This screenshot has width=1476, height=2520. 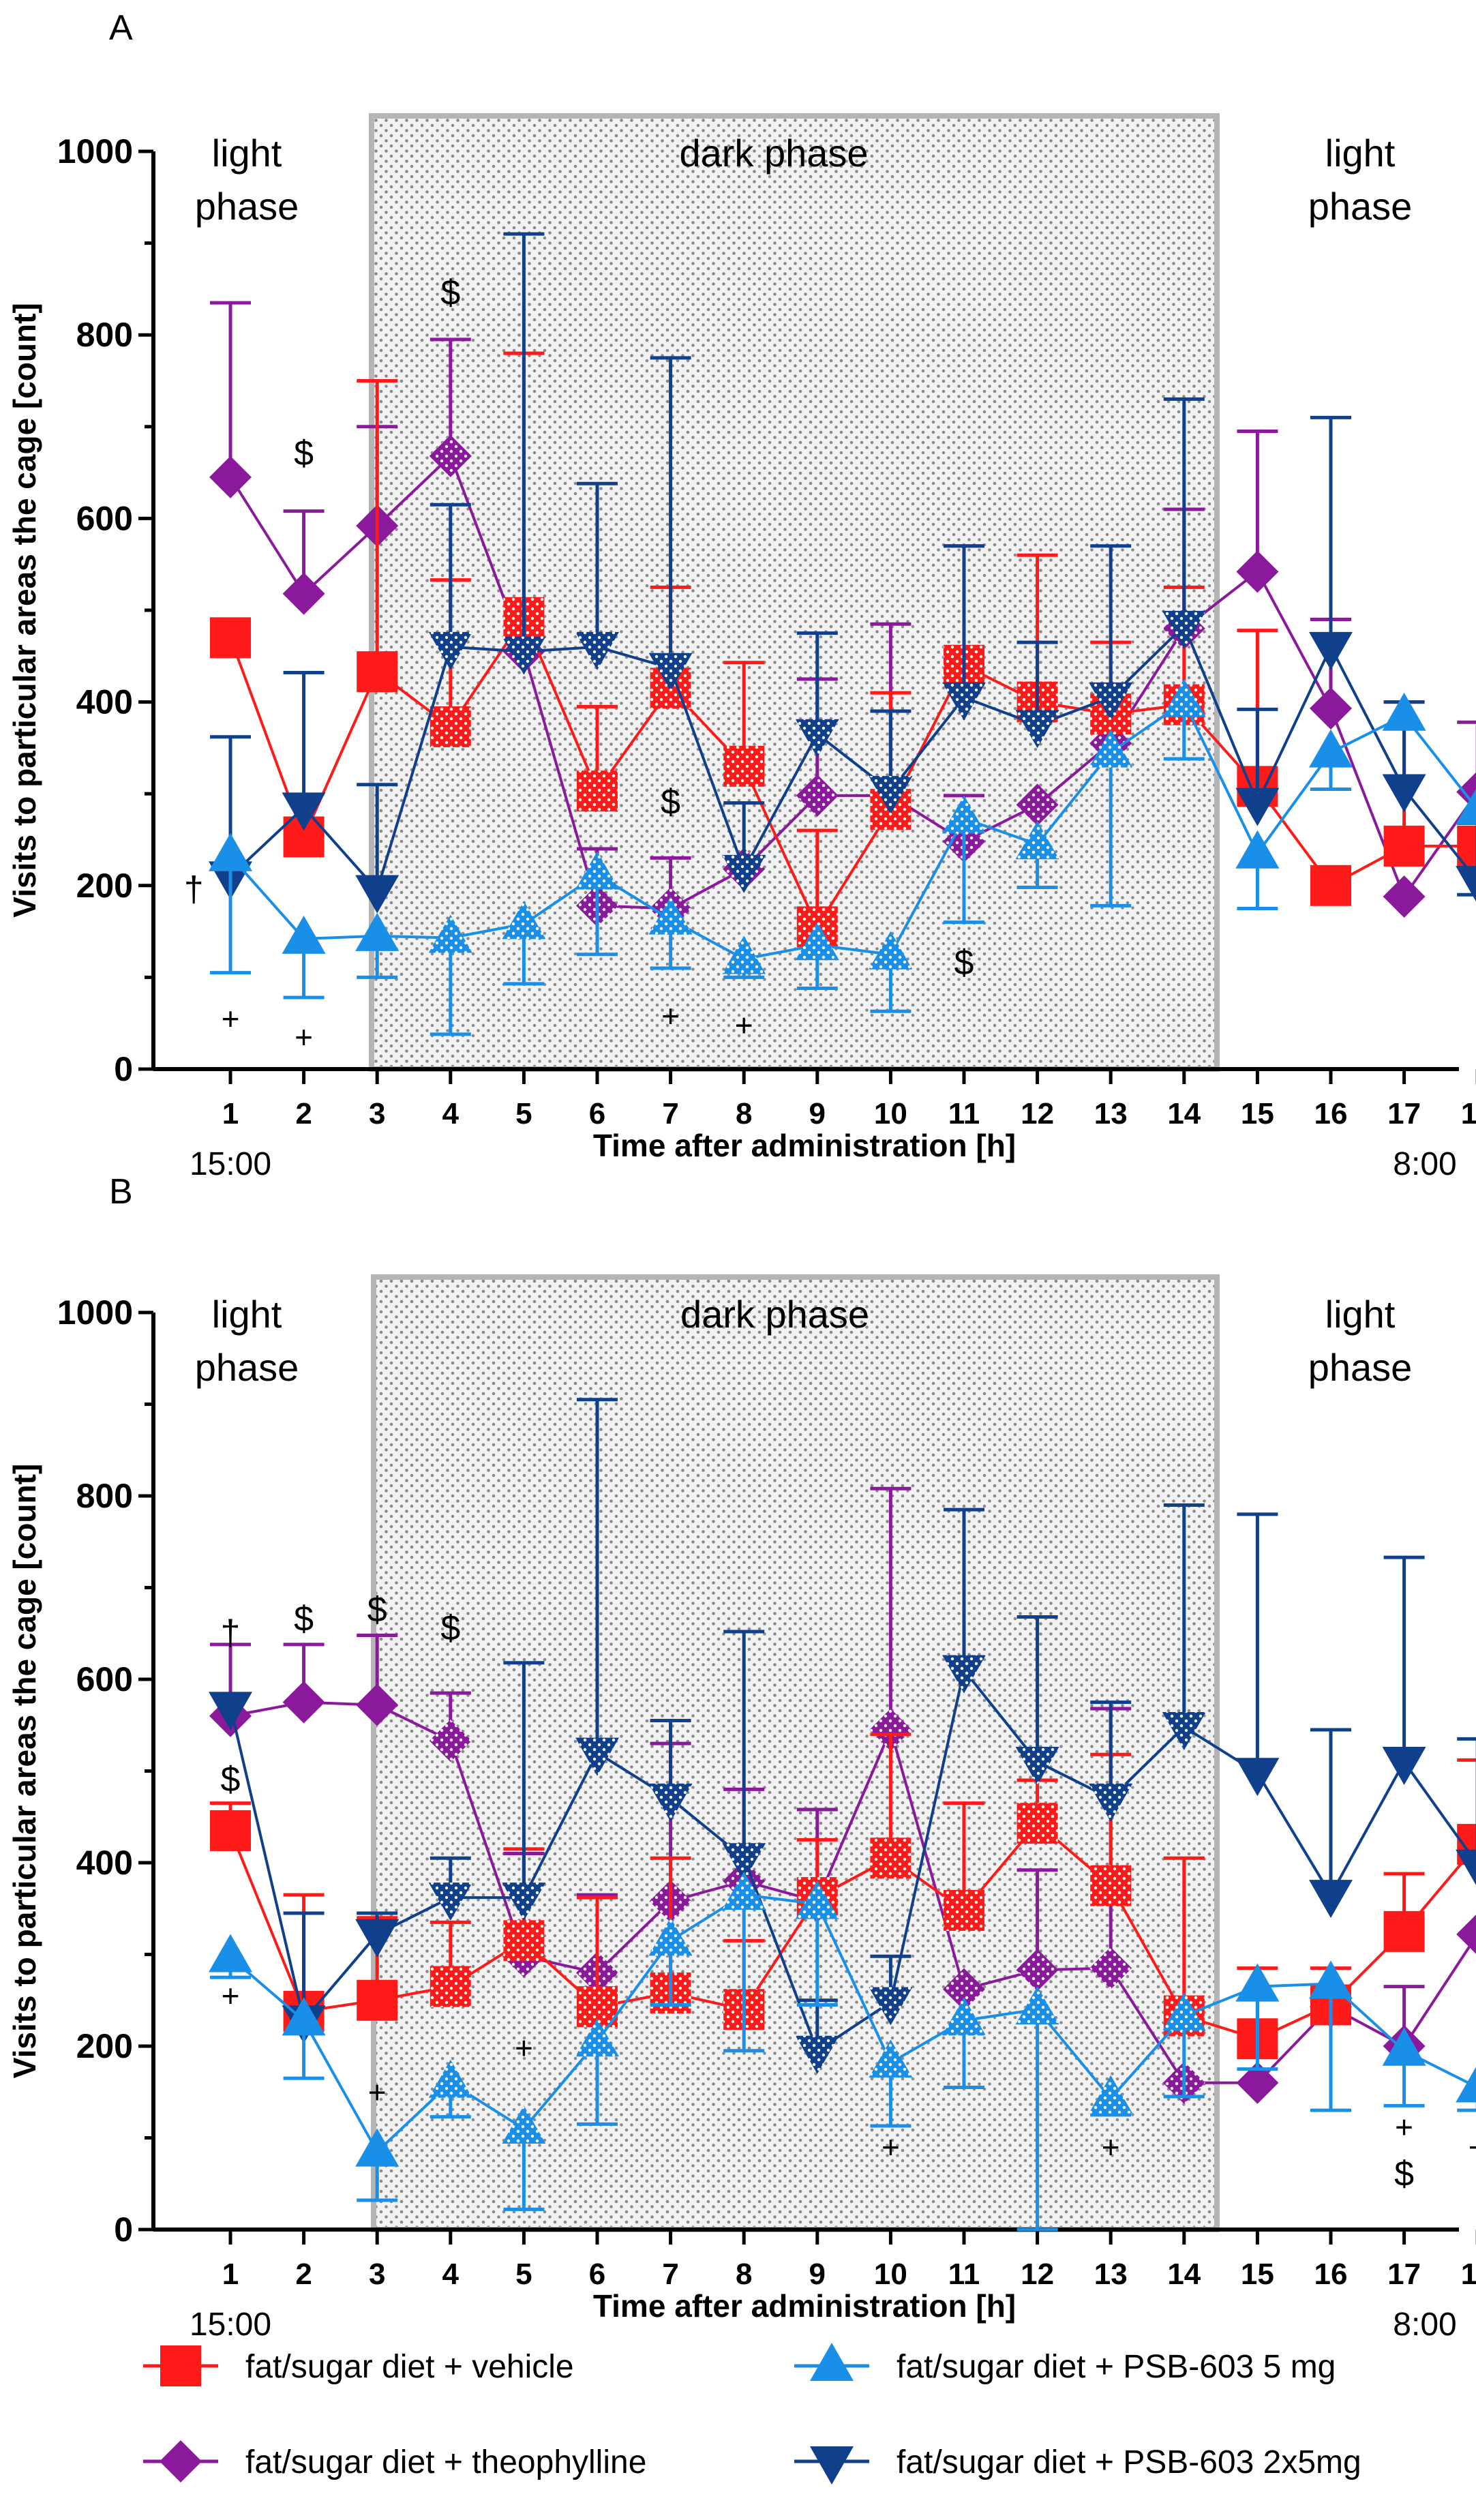 What do you see at coordinates (1038, 2274) in the screenshot?
I see `x-tick-label: 12` at bounding box center [1038, 2274].